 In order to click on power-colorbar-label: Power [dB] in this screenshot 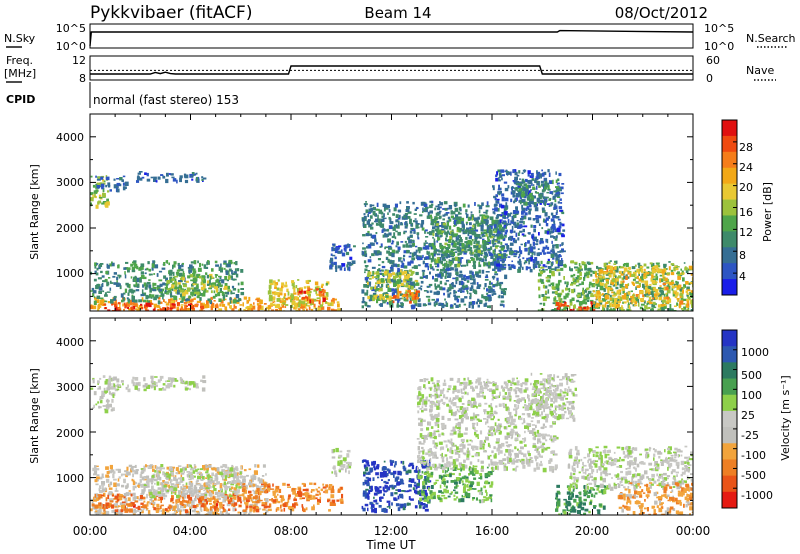, I will do `click(767, 212)`.